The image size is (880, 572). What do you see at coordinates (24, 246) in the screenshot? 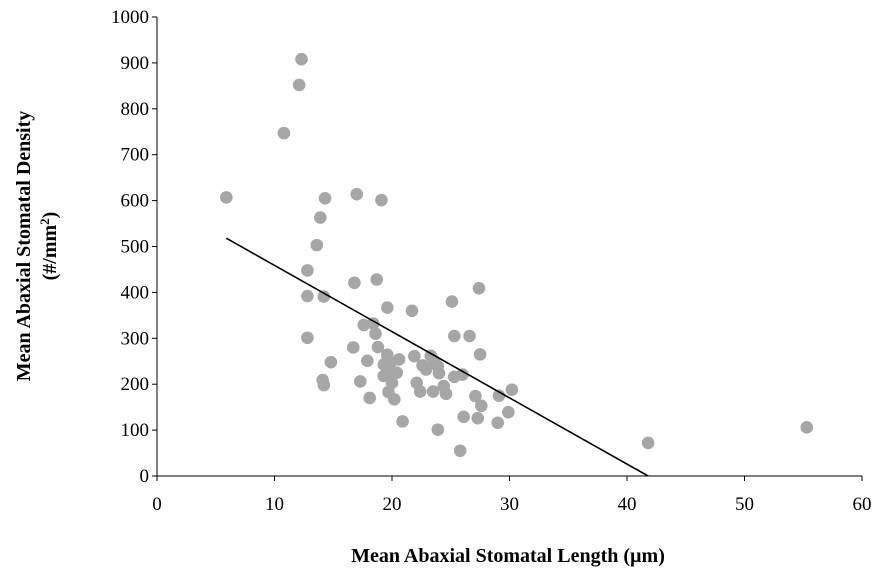
I see `y-axis-title-line1: Mean Abaxial Stomatal Density` at bounding box center [24, 246].